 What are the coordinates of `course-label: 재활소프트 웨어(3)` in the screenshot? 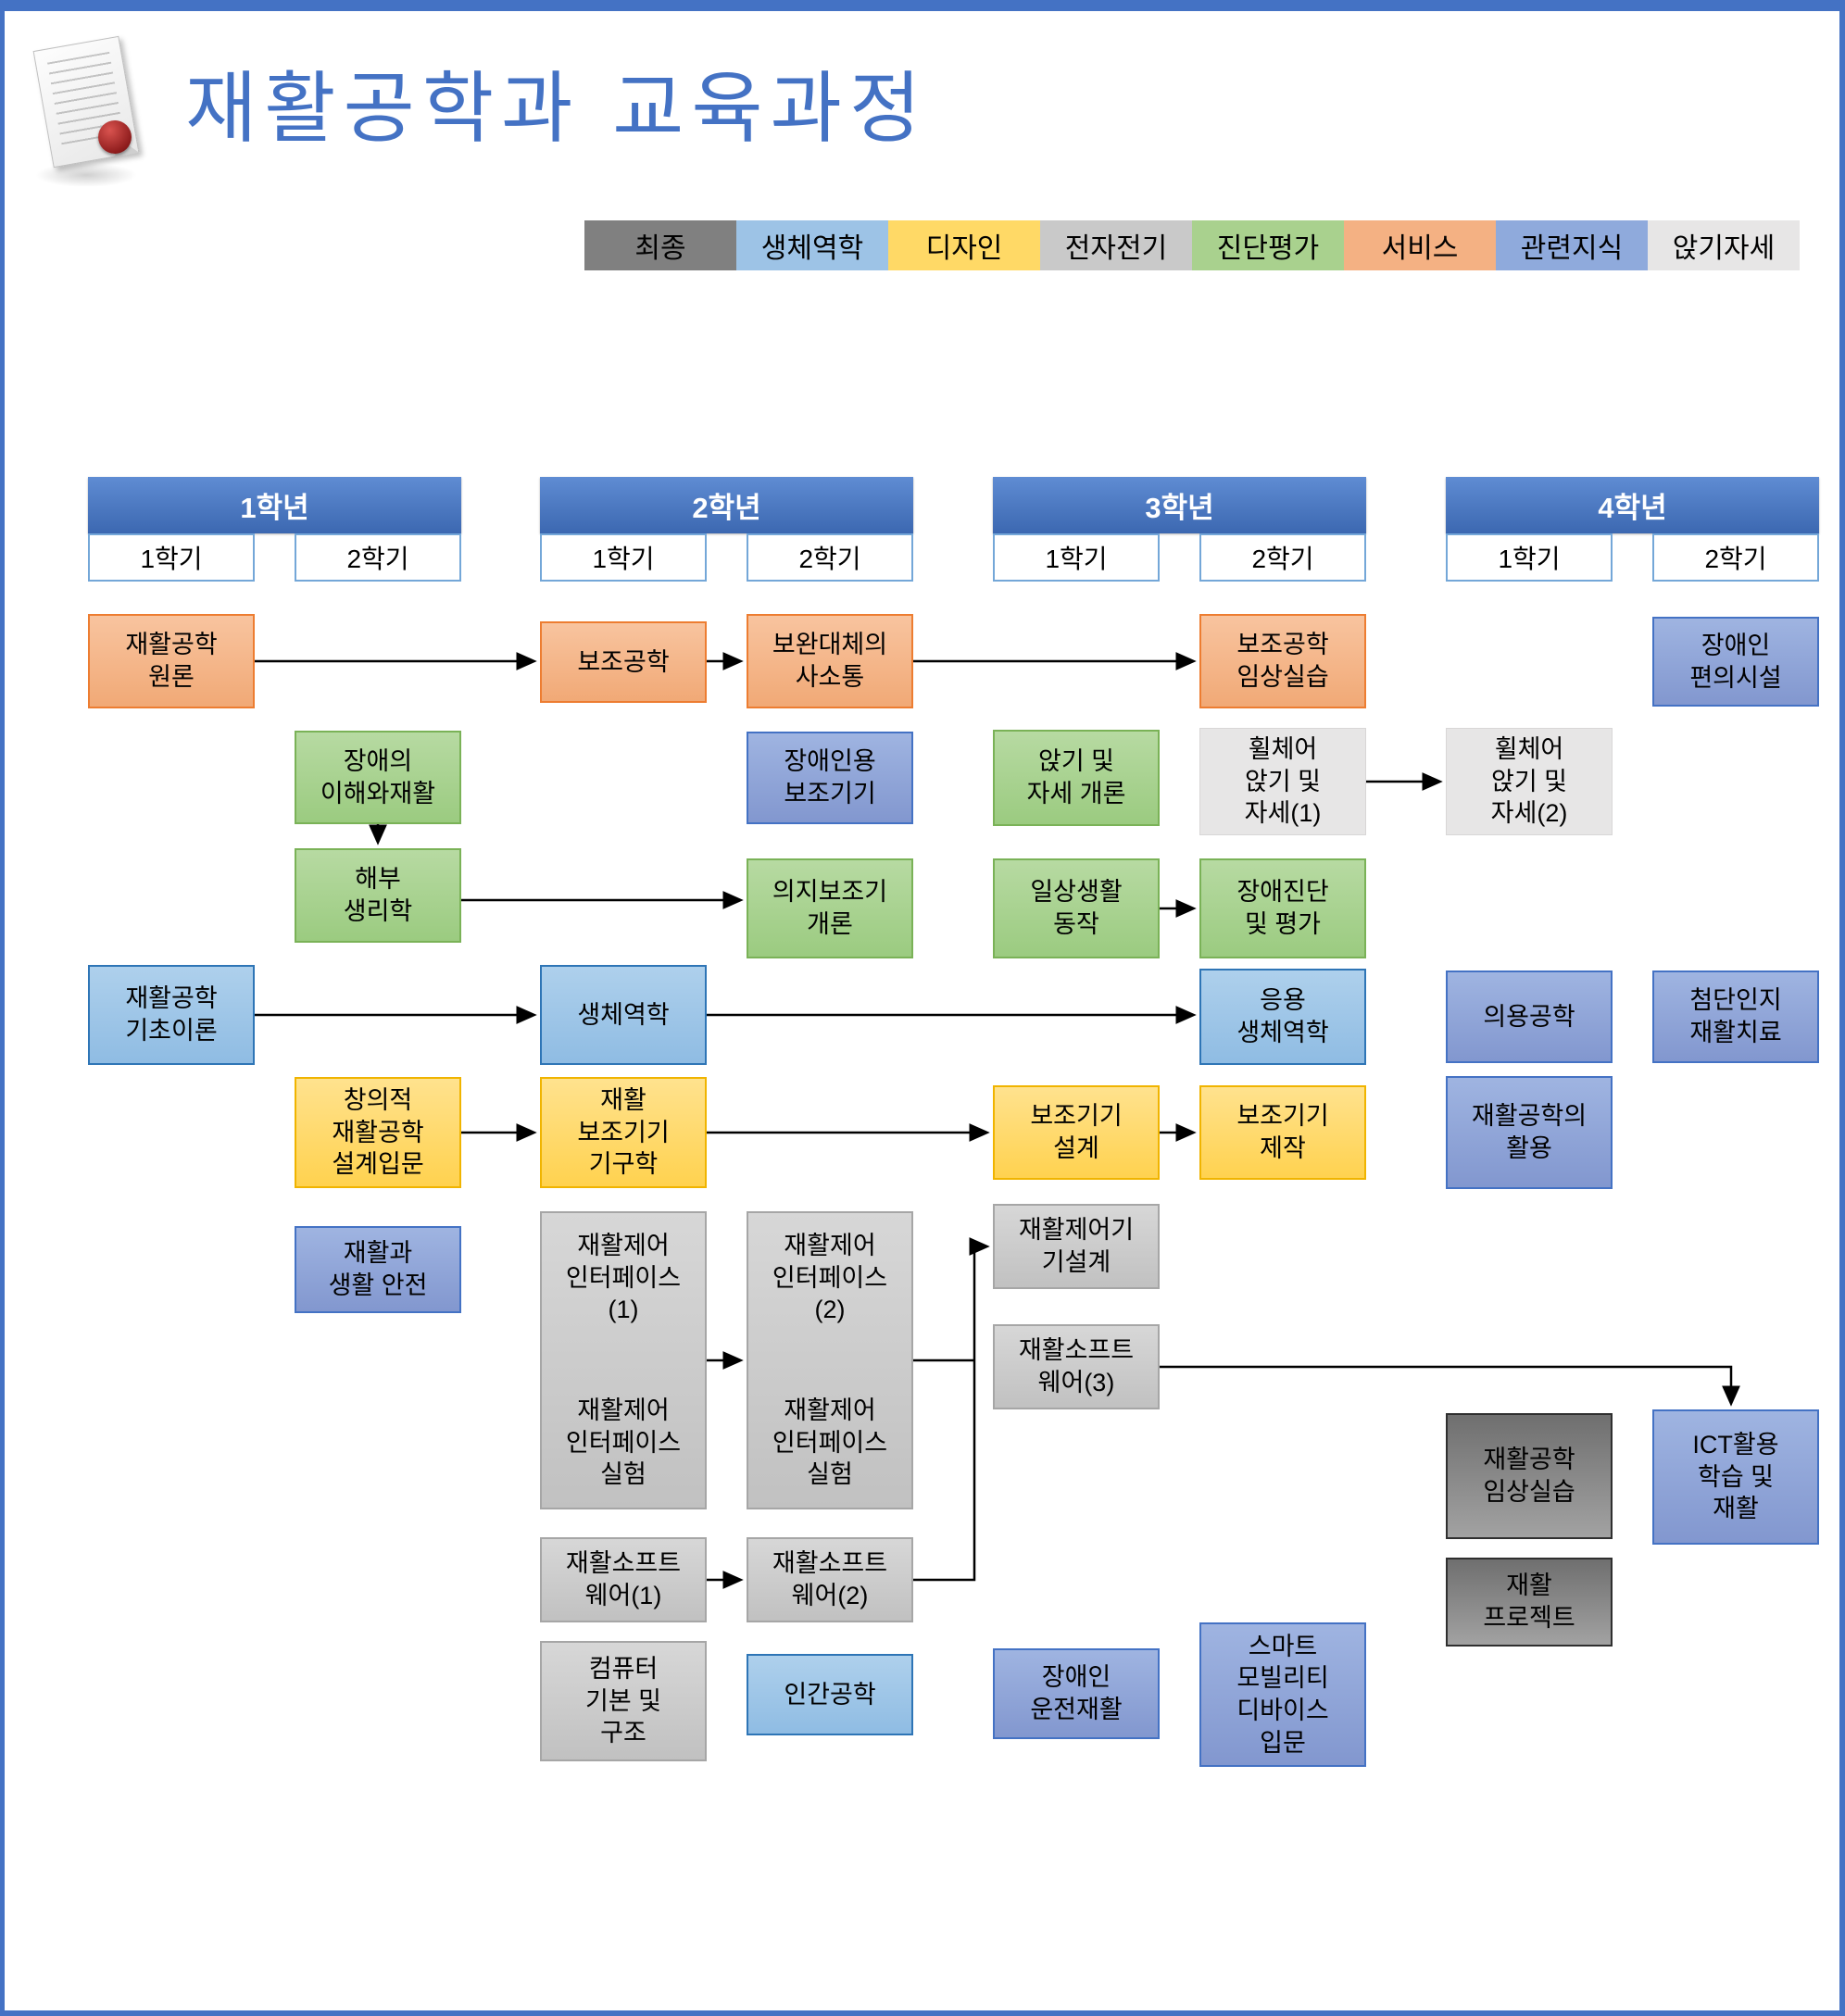 It's located at (1076, 1366).